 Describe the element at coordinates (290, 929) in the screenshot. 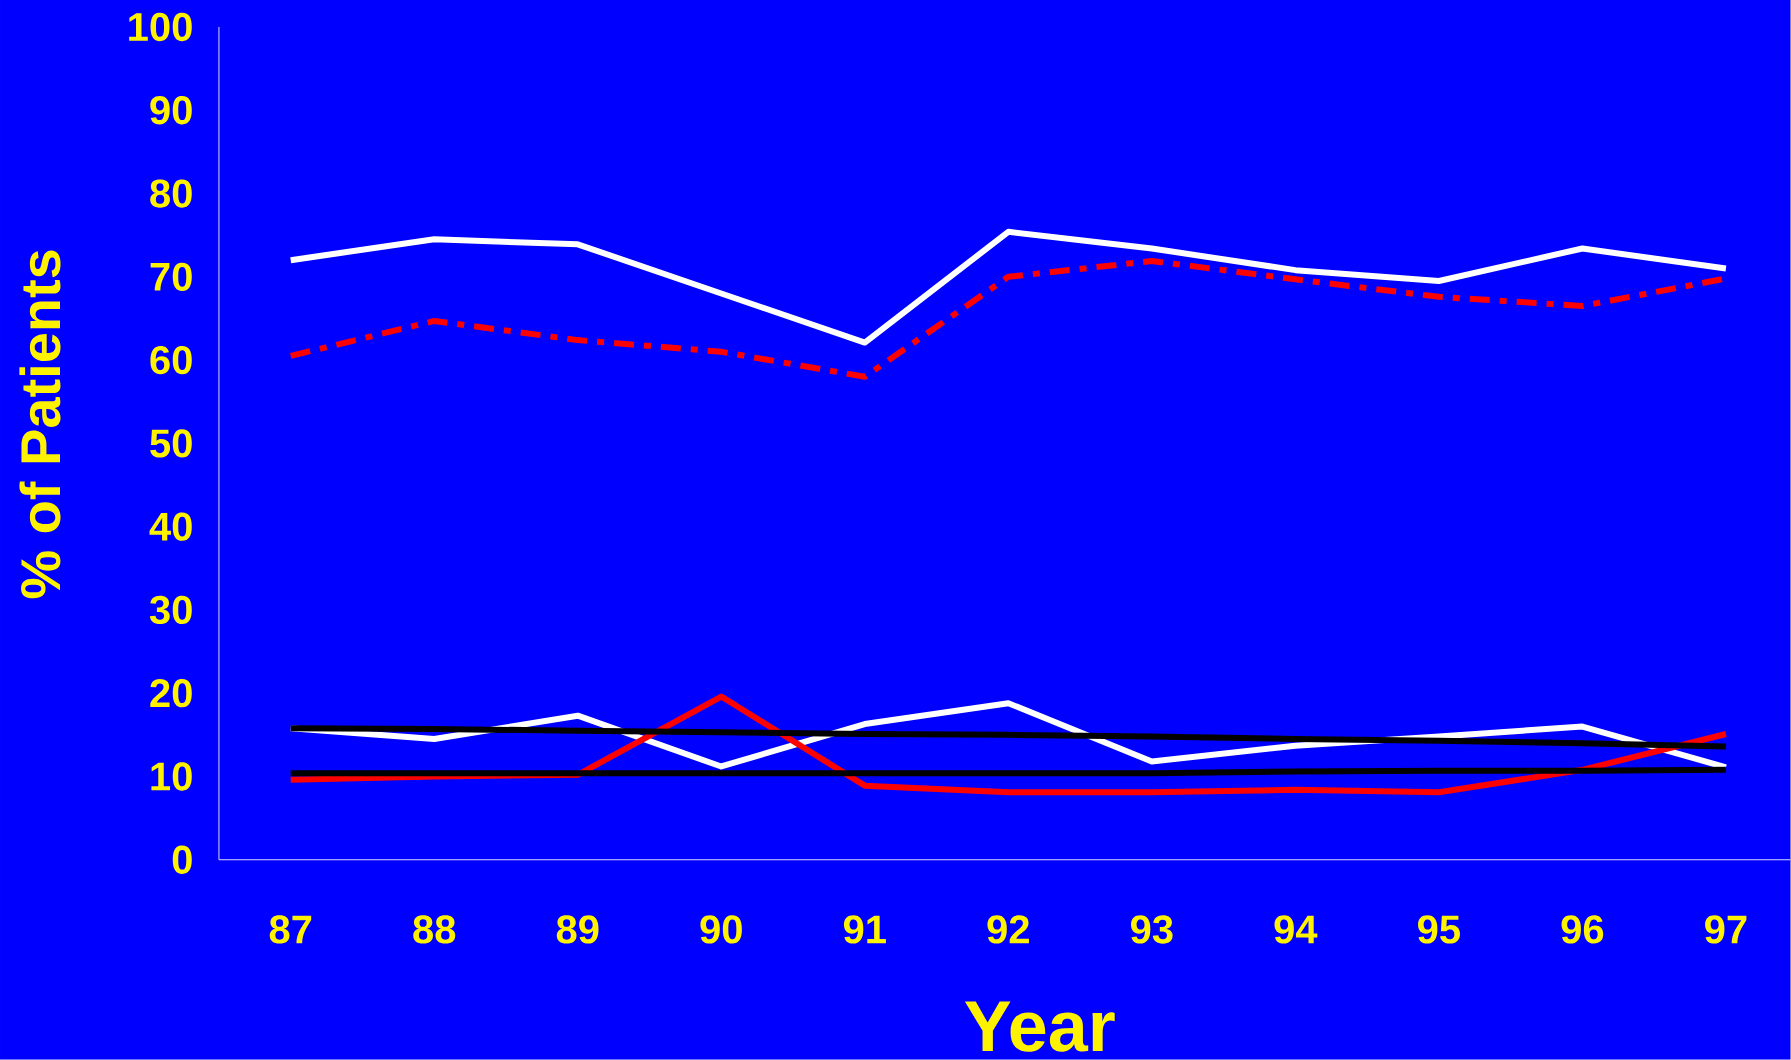

I see `x-tick-label: 87` at that location.